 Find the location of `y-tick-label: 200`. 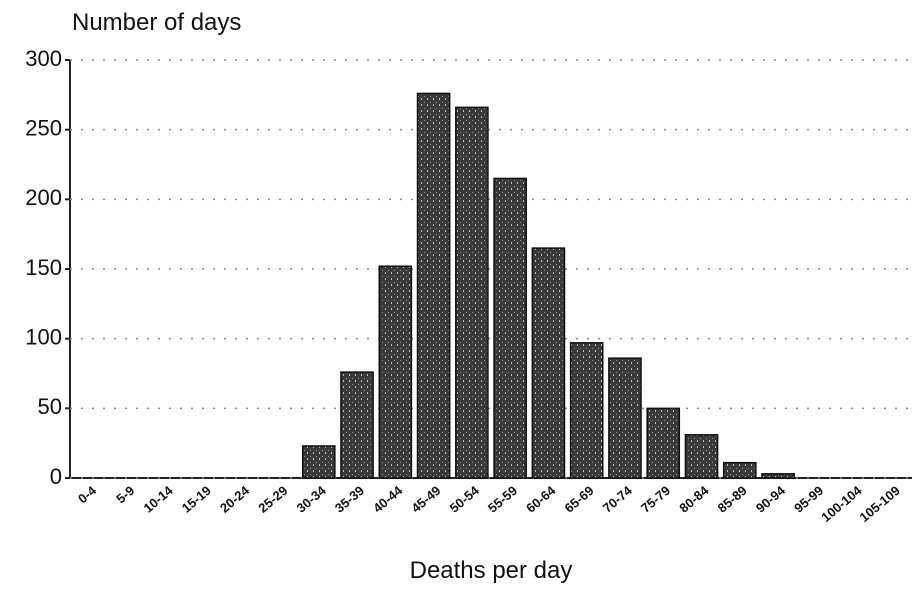

y-tick-label: 200 is located at coordinates (43, 197).